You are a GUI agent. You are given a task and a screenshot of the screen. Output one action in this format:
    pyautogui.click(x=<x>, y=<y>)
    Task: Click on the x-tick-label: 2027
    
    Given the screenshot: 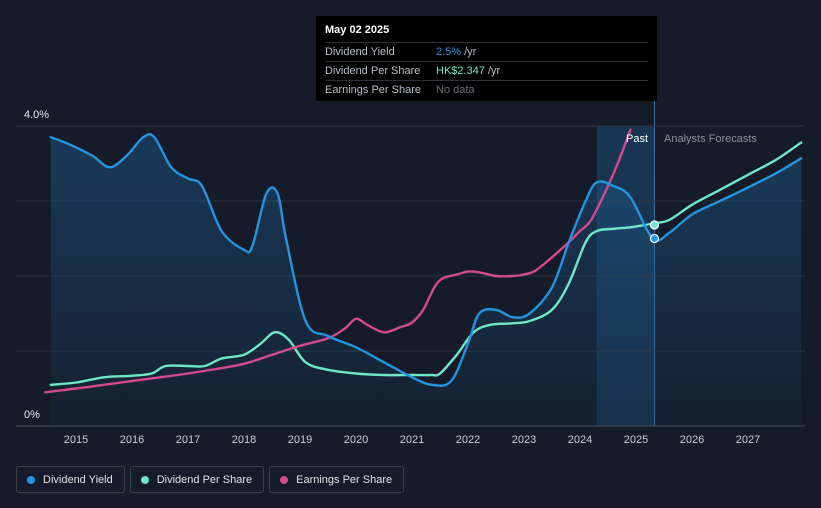 What is the action you would take?
    pyautogui.click(x=748, y=440)
    